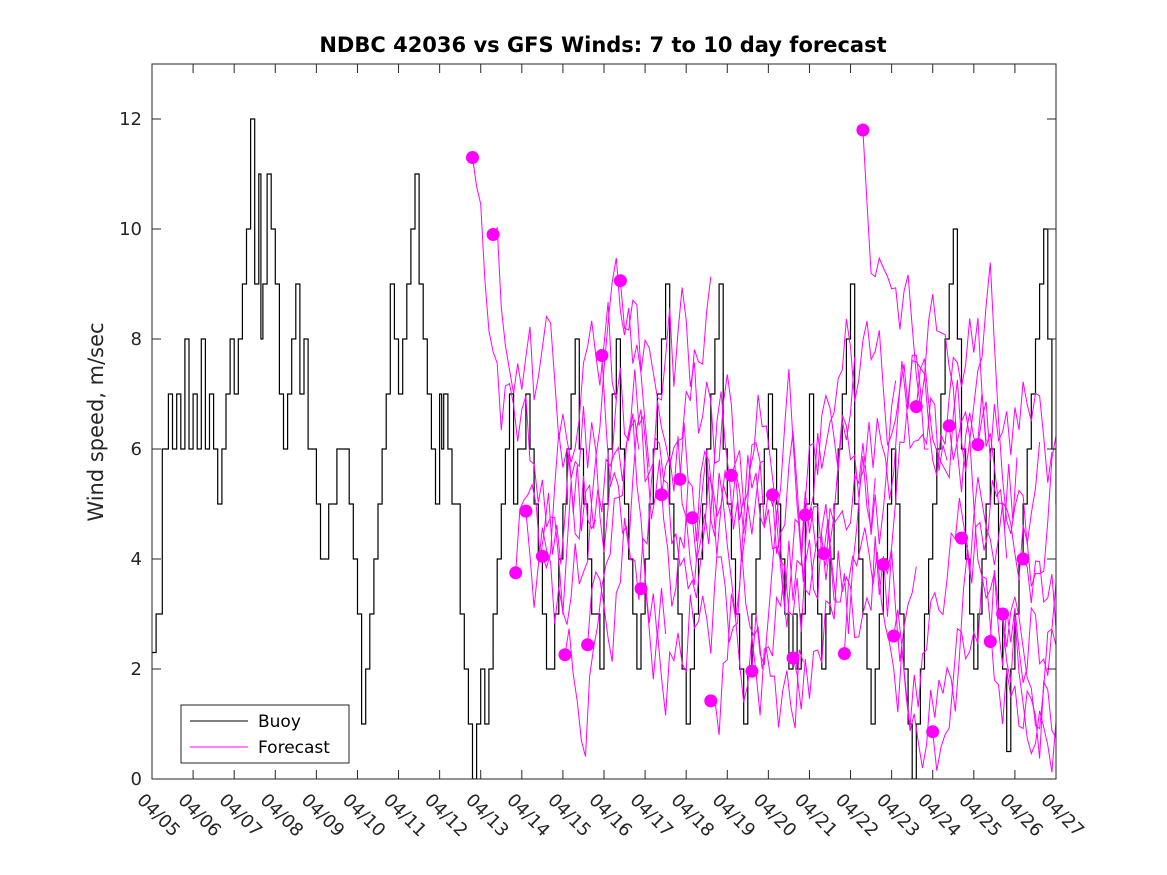  I want to click on y-tick-label: 2, so click(136, 669).